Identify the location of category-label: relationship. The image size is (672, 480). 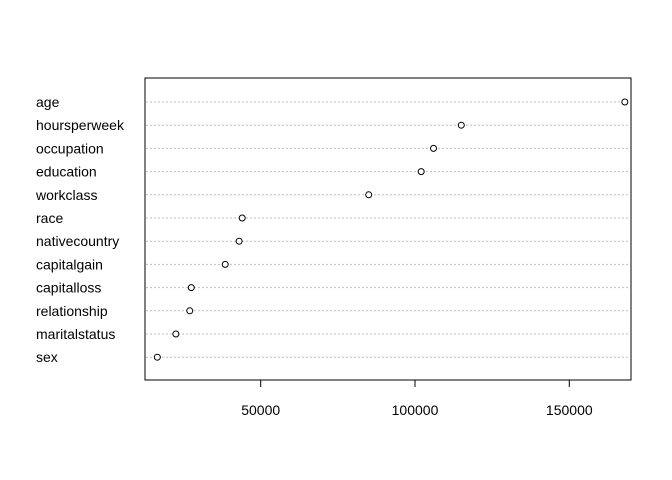
(72, 311).